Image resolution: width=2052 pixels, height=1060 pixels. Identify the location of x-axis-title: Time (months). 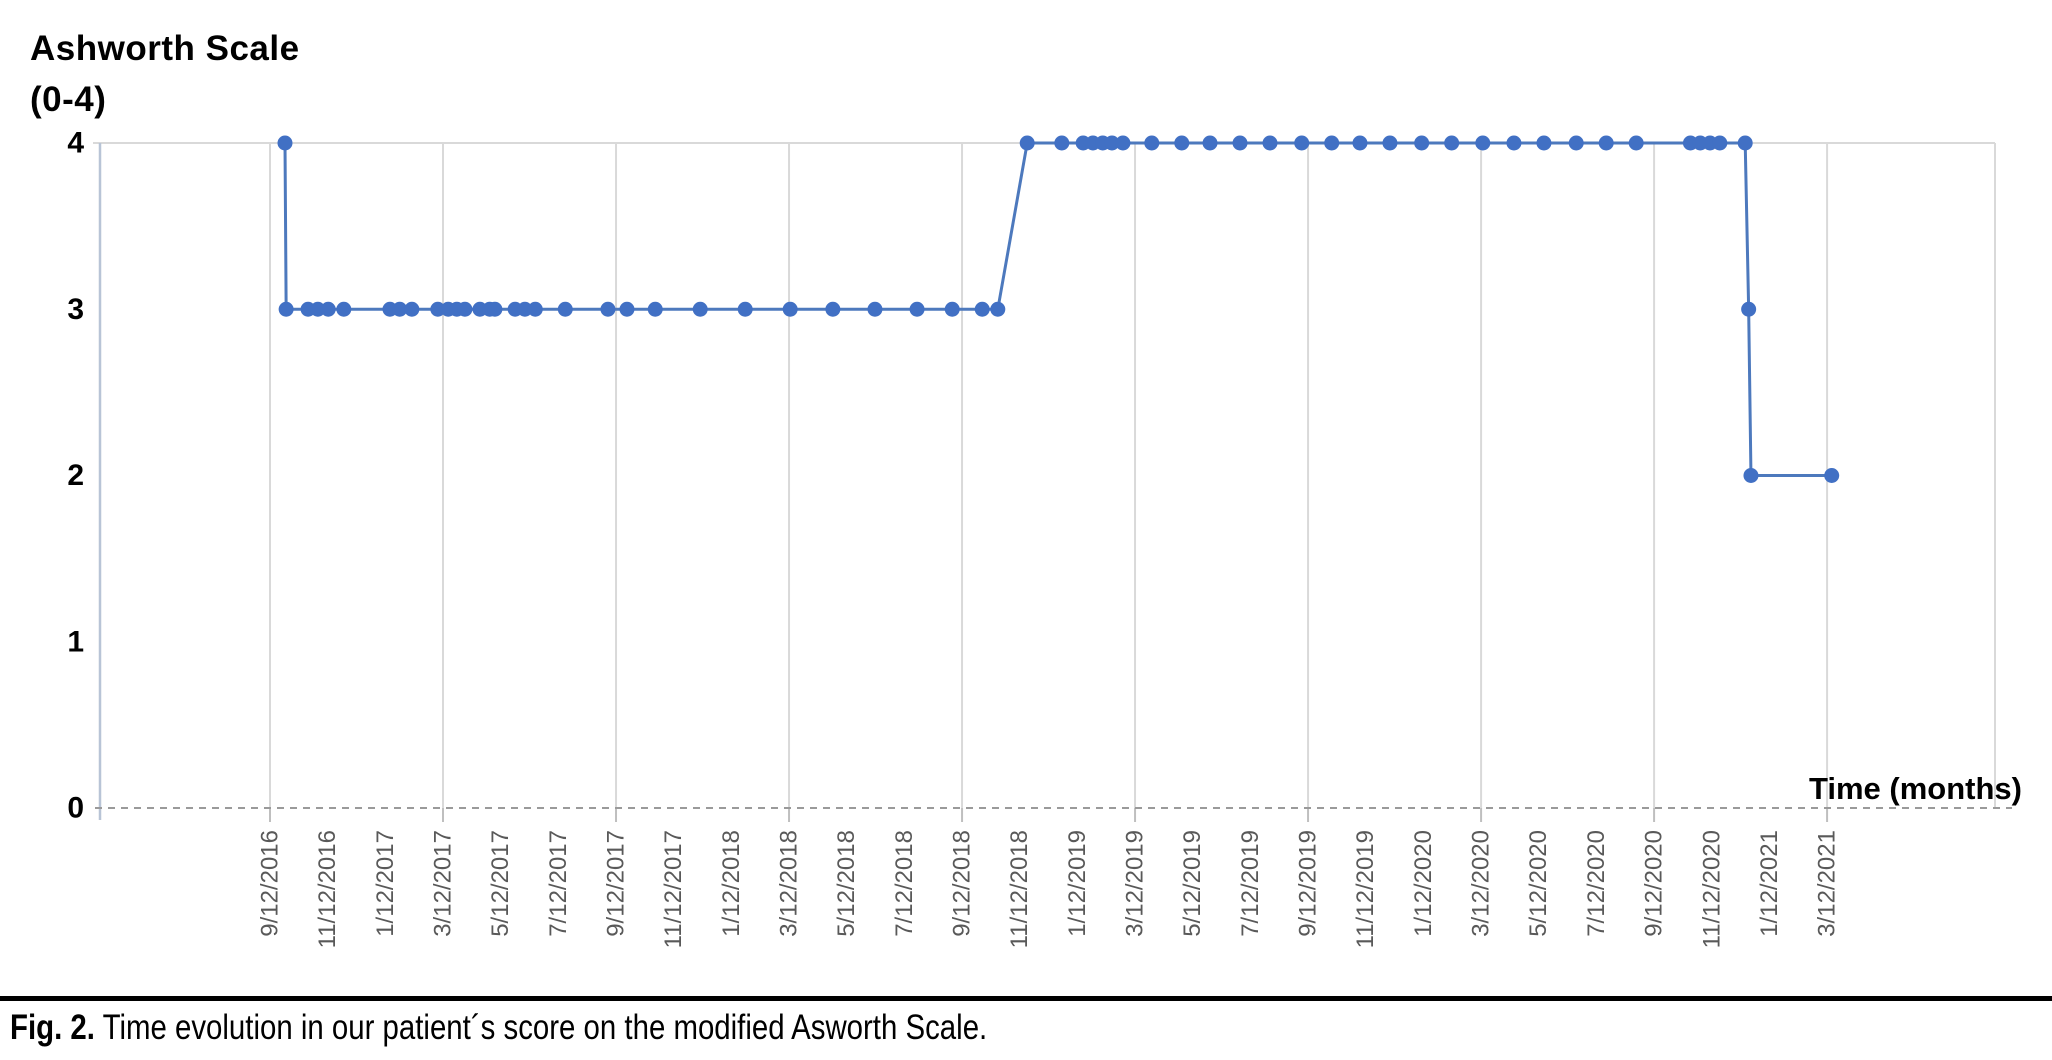
(1915, 788).